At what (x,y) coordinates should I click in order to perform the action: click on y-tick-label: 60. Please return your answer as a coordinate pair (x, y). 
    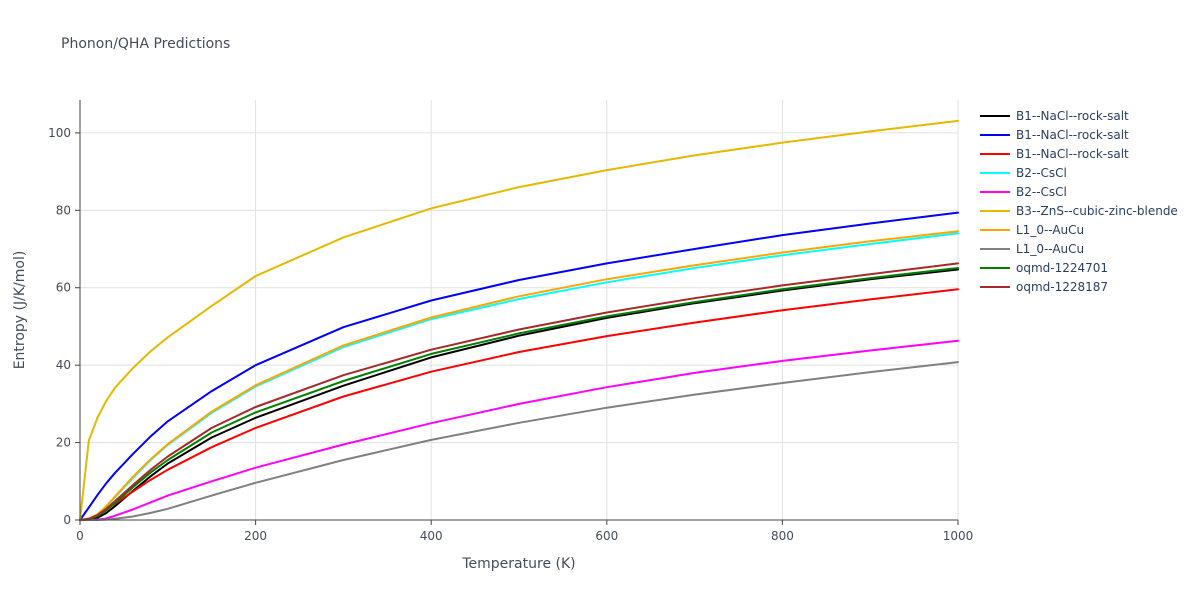
    Looking at the image, I should click on (63, 288).